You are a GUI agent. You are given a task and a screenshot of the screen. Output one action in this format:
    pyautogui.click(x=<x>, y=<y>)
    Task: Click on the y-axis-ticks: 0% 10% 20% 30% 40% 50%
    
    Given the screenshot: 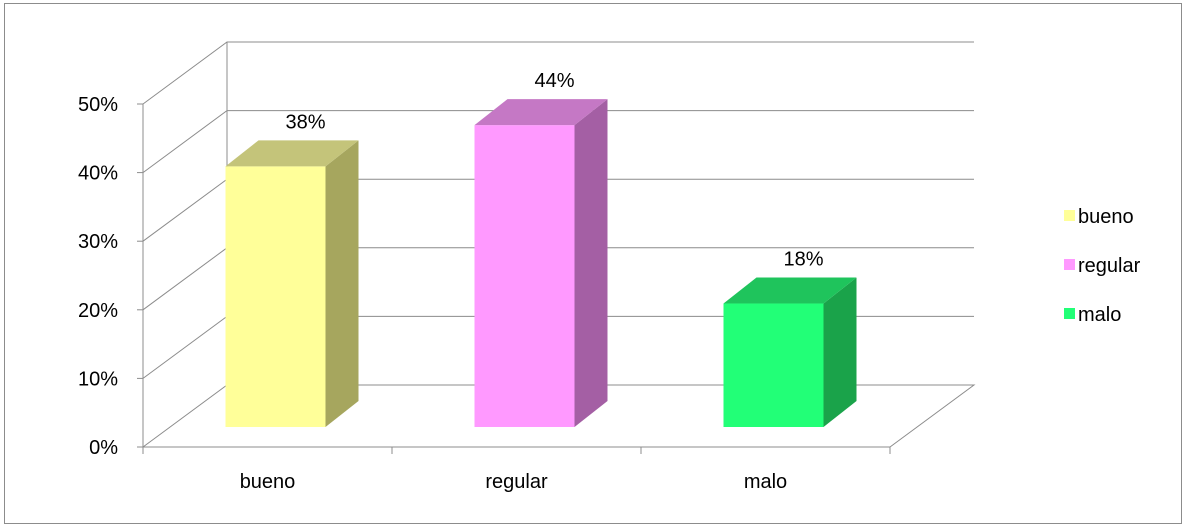 What is the action you would take?
    pyautogui.click(x=110, y=276)
    